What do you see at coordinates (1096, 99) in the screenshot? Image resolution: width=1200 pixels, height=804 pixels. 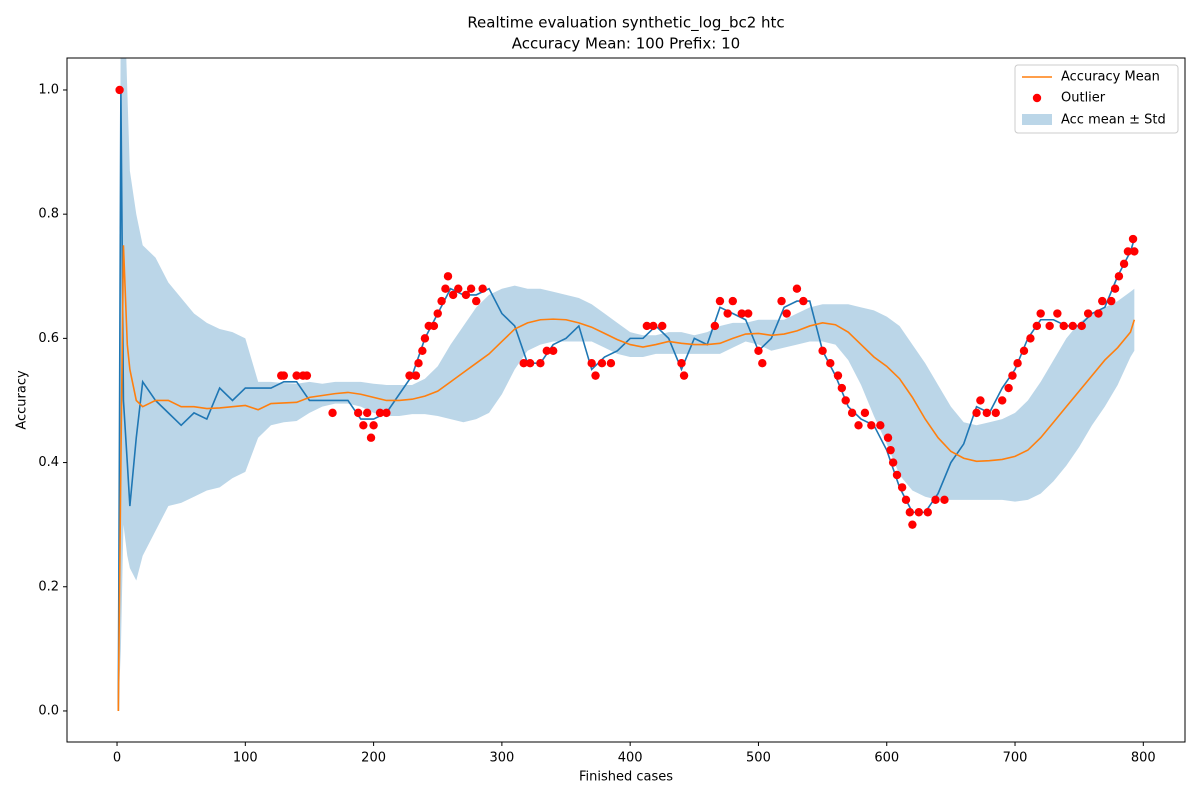 I see `legend: Accuracy Mean Outlier Acc mean ± Std` at bounding box center [1096, 99].